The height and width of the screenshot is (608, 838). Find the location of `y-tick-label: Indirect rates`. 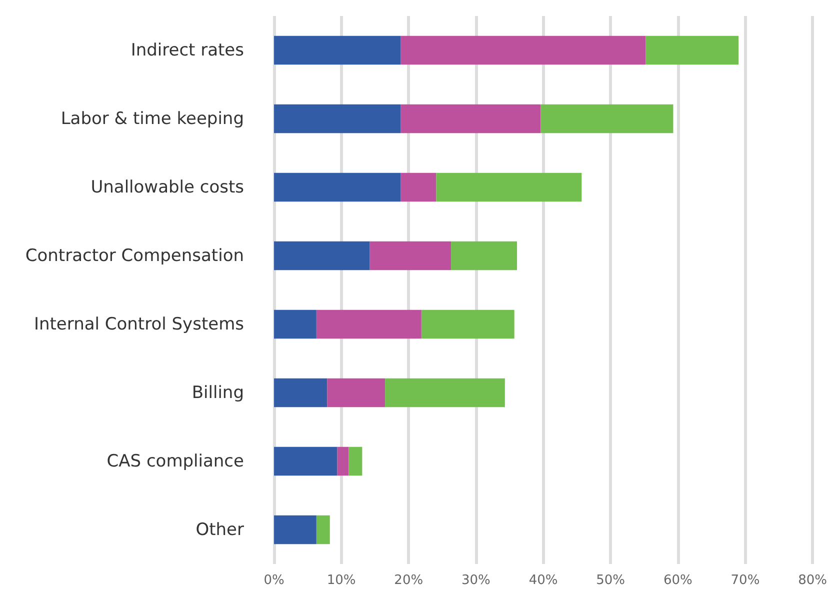

y-tick-label: Indirect rates is located at coordinates (187, 50).